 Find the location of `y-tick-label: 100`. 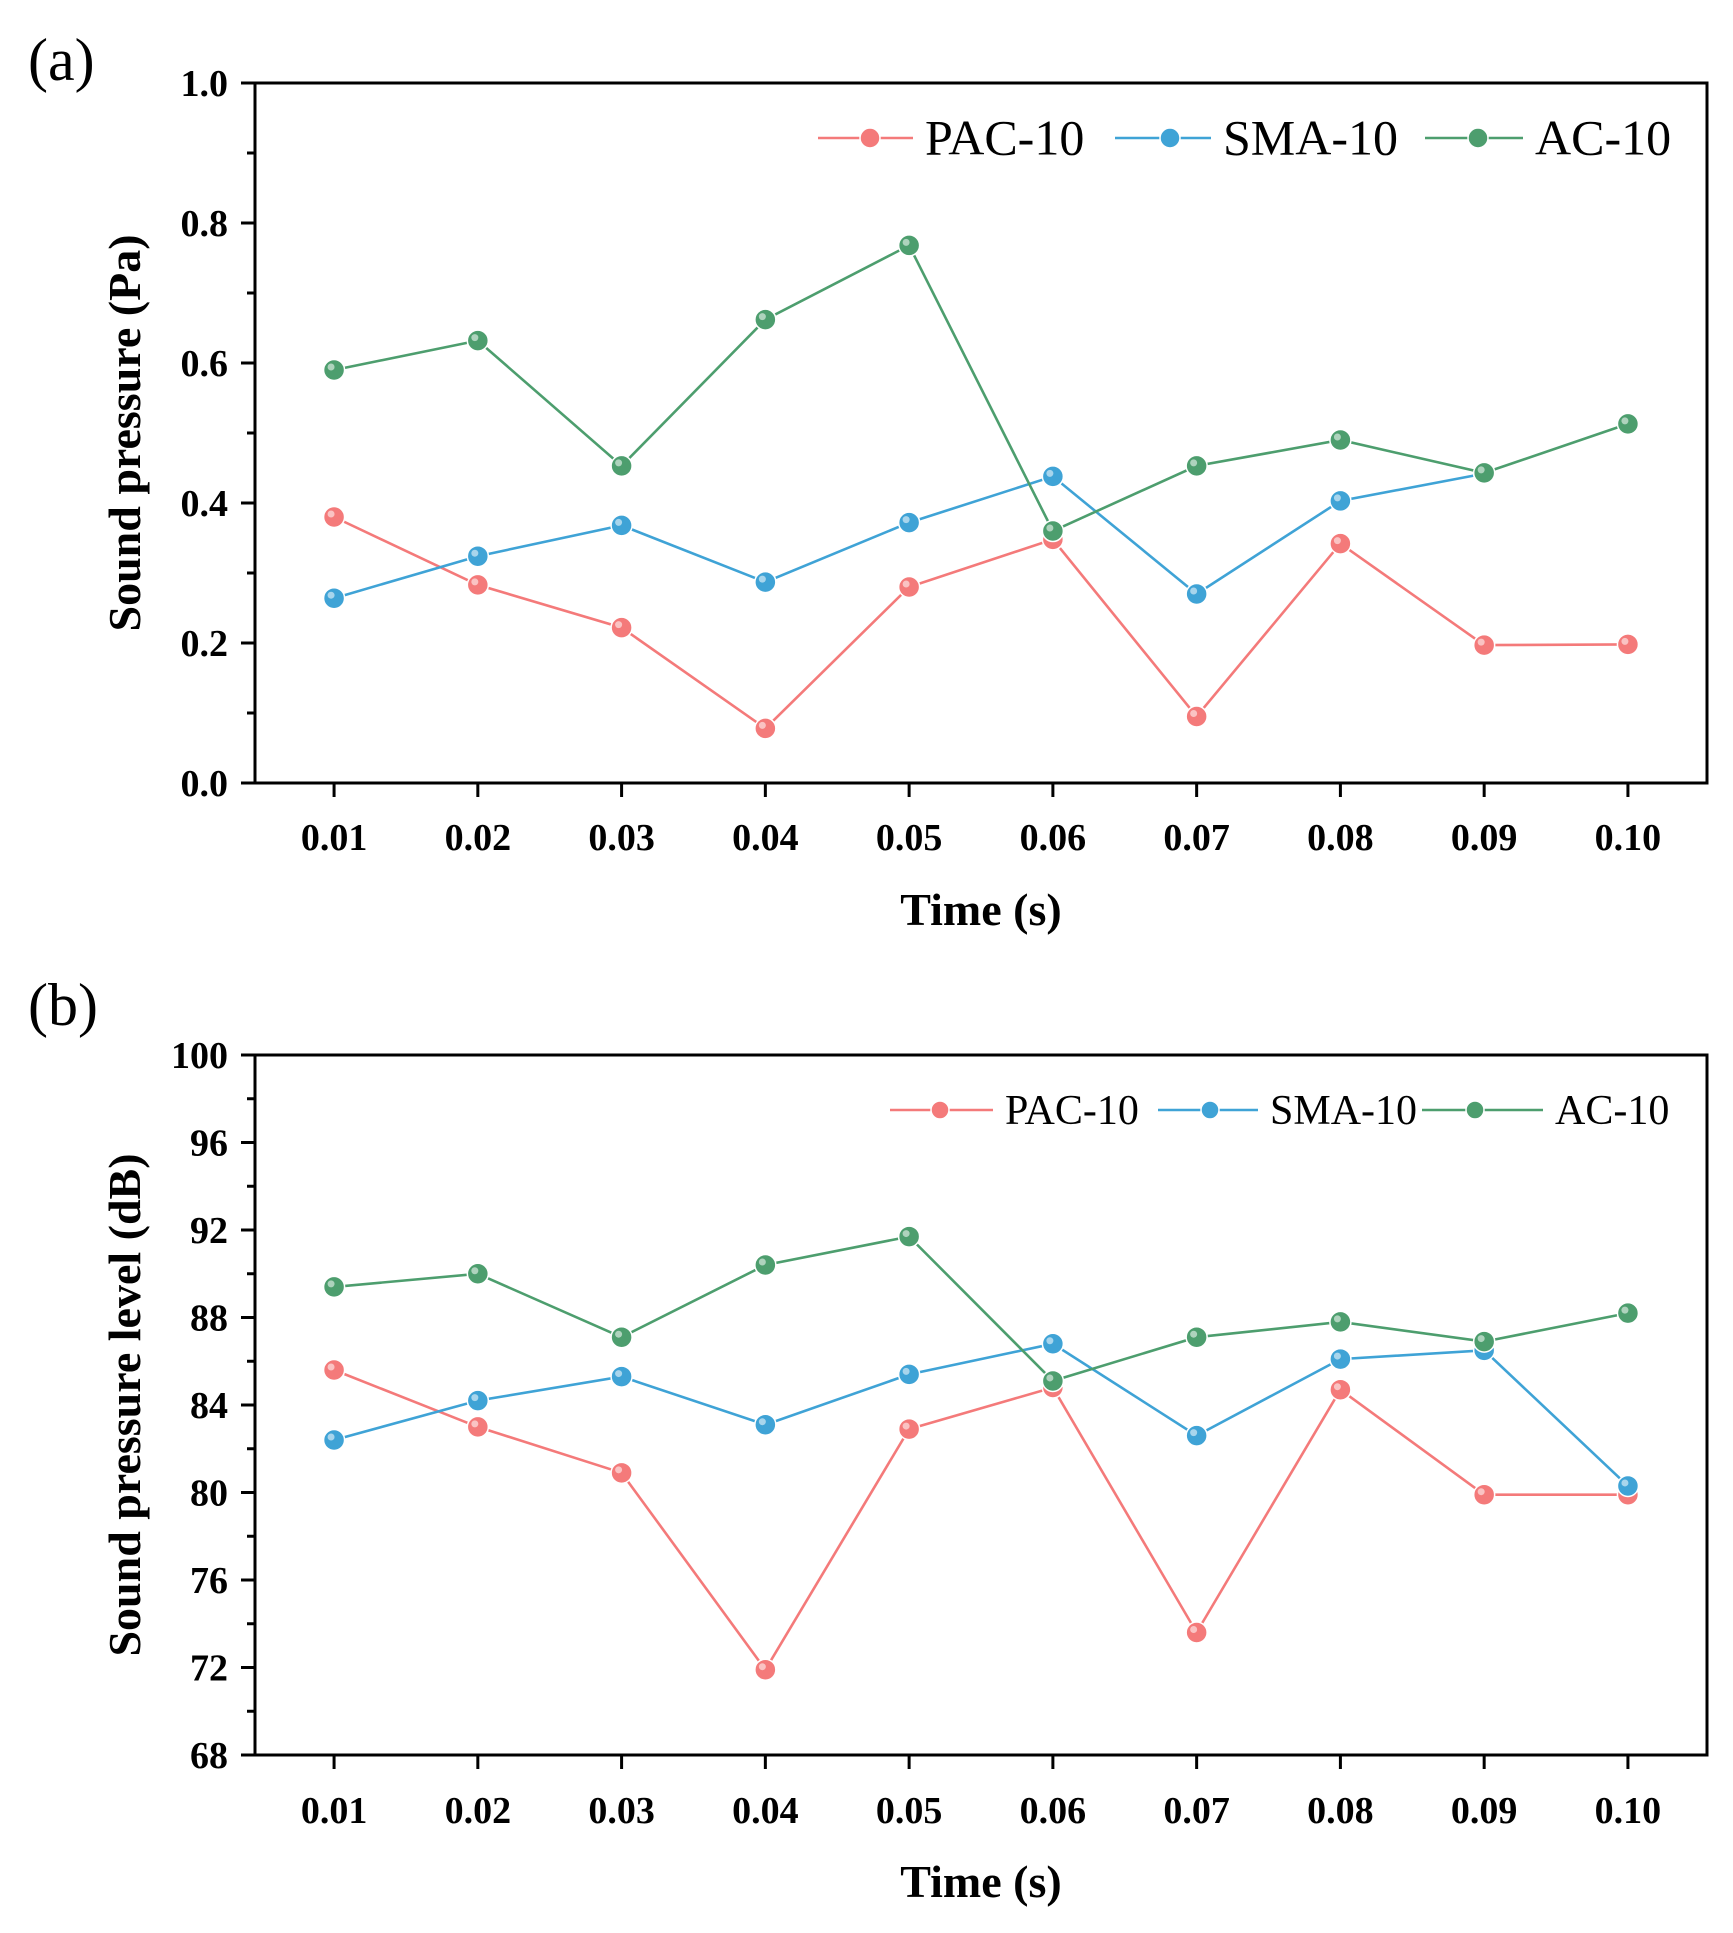

y-tick-label: 100 is located at coordinates (199, 1056).